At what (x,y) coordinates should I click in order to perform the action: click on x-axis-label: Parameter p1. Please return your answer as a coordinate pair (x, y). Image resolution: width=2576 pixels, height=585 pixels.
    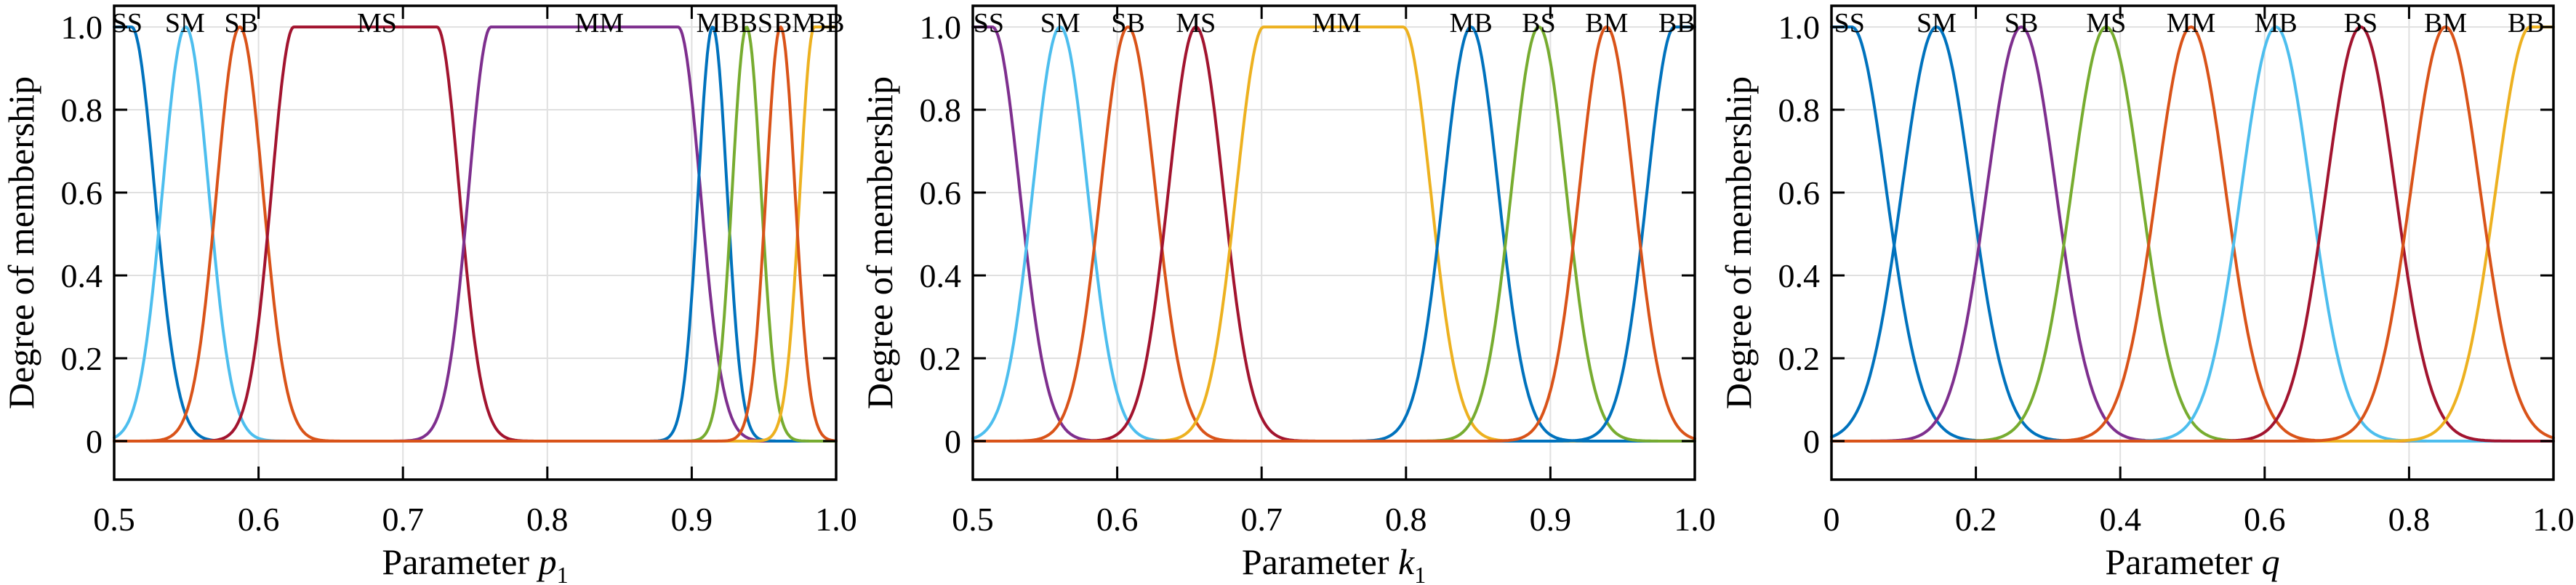
    Looking at the image, I should click on (475, 563).